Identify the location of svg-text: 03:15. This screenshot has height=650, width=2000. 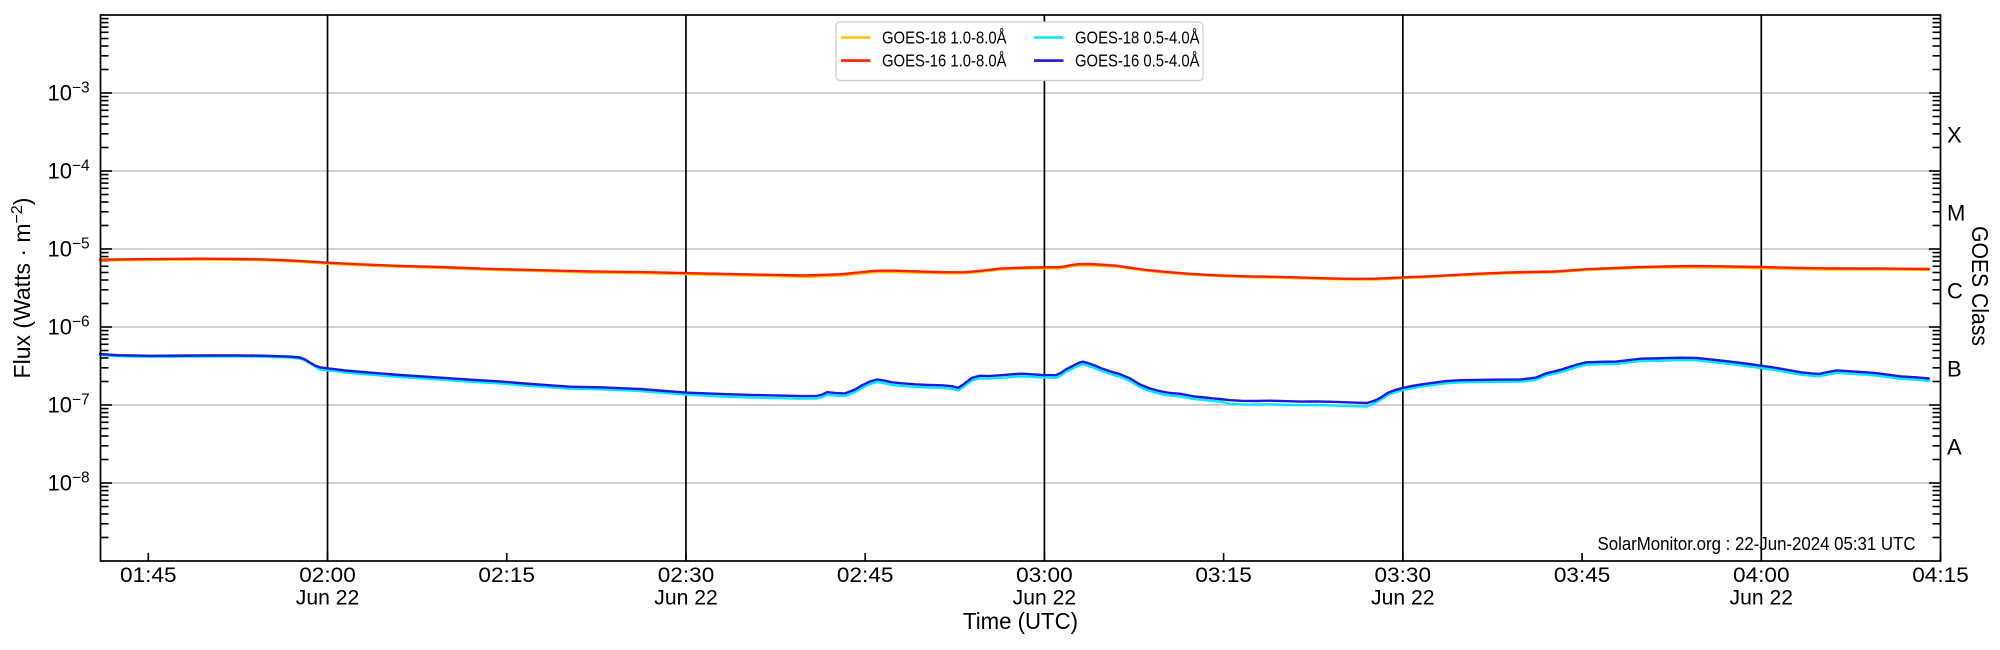
(1223, 575).